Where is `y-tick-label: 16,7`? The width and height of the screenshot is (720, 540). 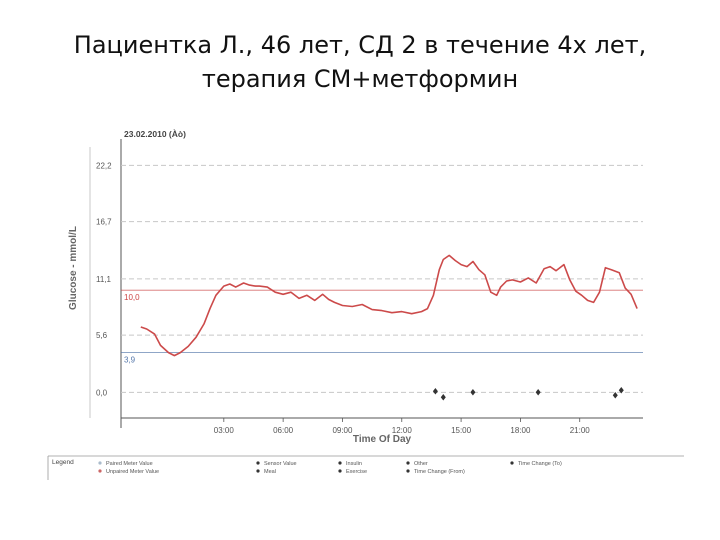
y-tick-label: 16,7 is located at coordinates (104, 222).